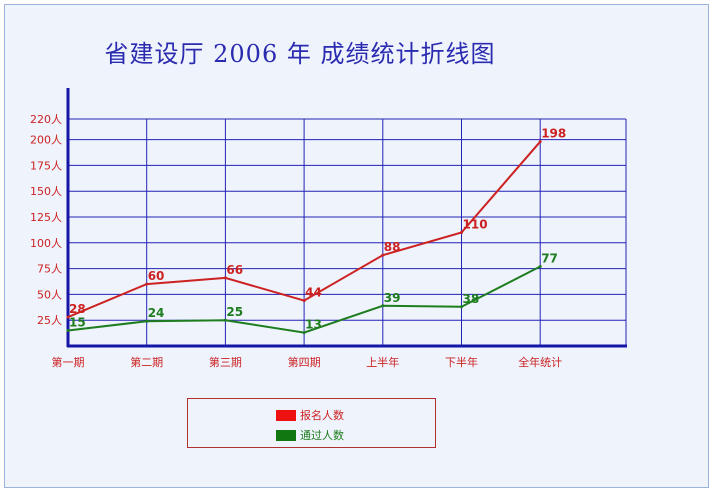 The image size is (714, 493). I want to click on x-tick-label: 上半年, so click(382, 362).